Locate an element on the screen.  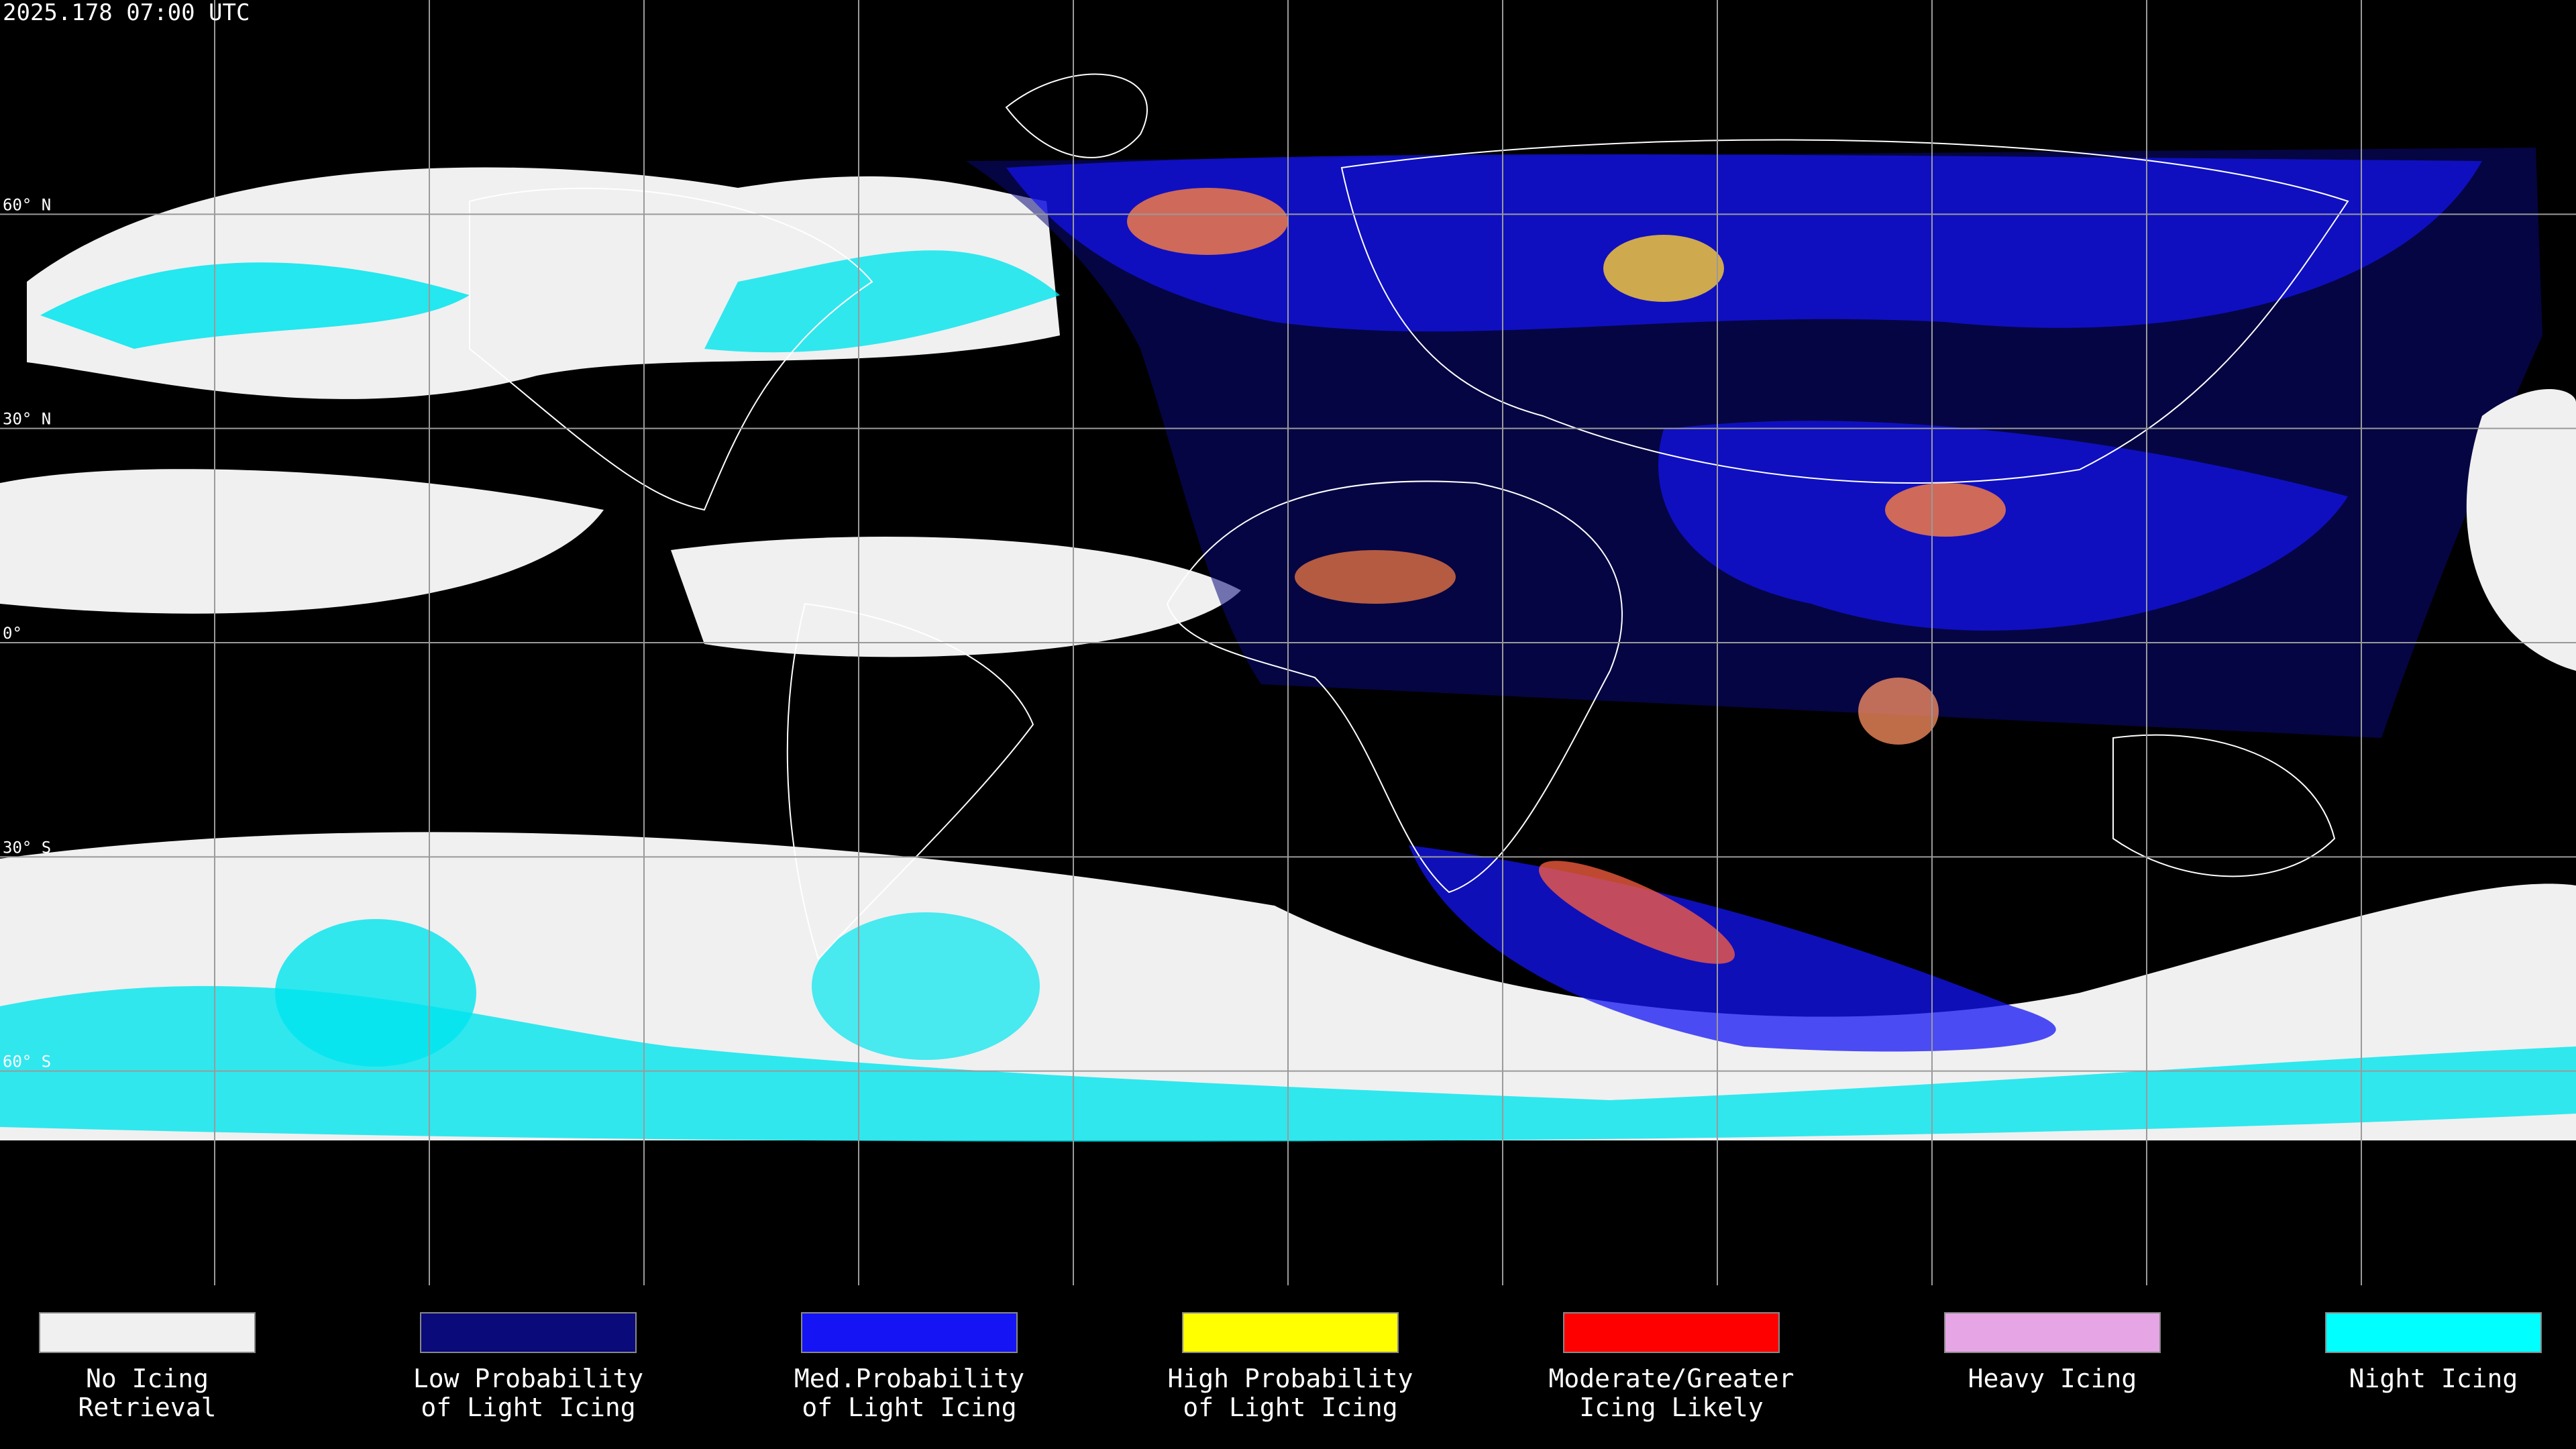
legend-label: High Probability is located at coordinates (1290, 1378).